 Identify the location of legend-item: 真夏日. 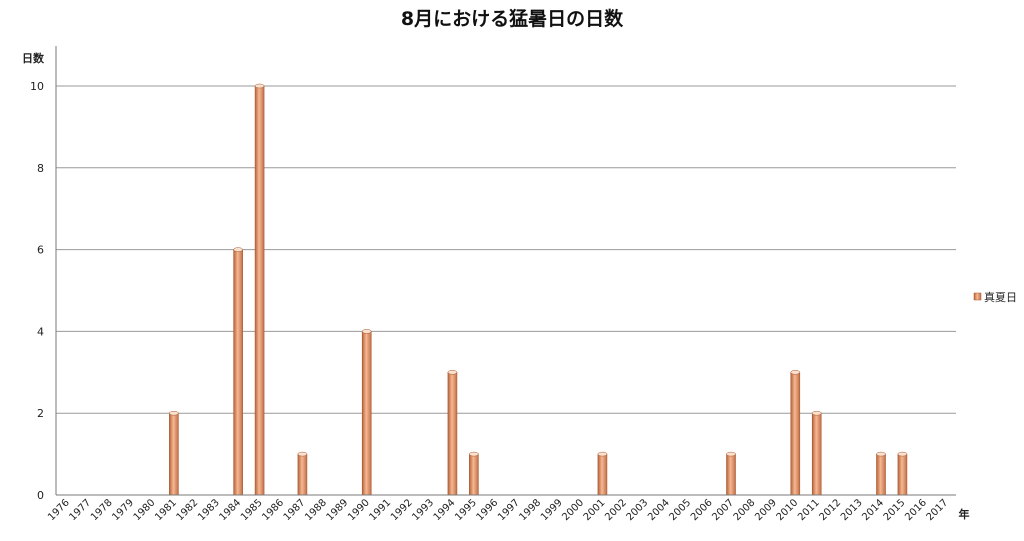
(995, 297).